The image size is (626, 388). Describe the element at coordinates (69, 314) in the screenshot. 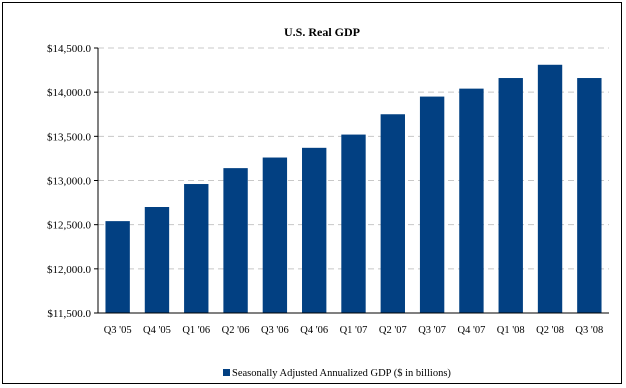

I see `y-tick-label: $11,500.0` at that location.